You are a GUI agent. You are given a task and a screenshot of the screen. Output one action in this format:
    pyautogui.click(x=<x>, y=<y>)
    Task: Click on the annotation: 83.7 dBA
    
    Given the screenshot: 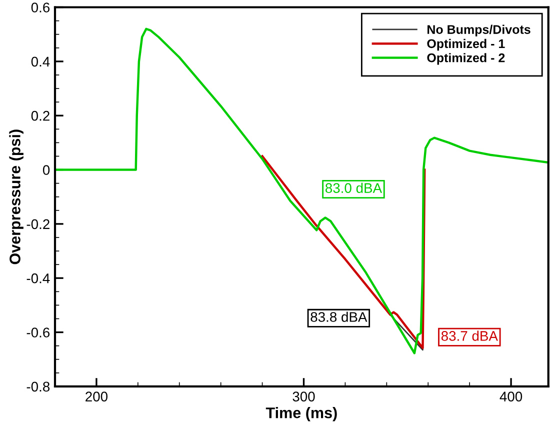 What is the action you would take?
    pyautogui.click(x=469, y=335)
    